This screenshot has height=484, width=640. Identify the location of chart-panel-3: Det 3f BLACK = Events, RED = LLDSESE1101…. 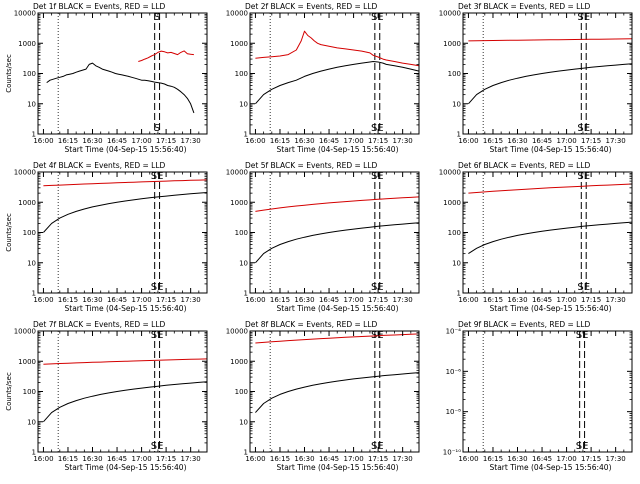
(536, 78).